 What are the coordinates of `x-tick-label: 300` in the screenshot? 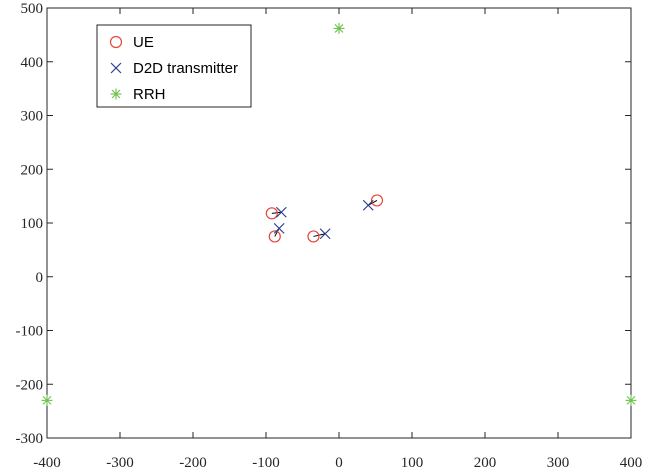 It's located at (558, 463).